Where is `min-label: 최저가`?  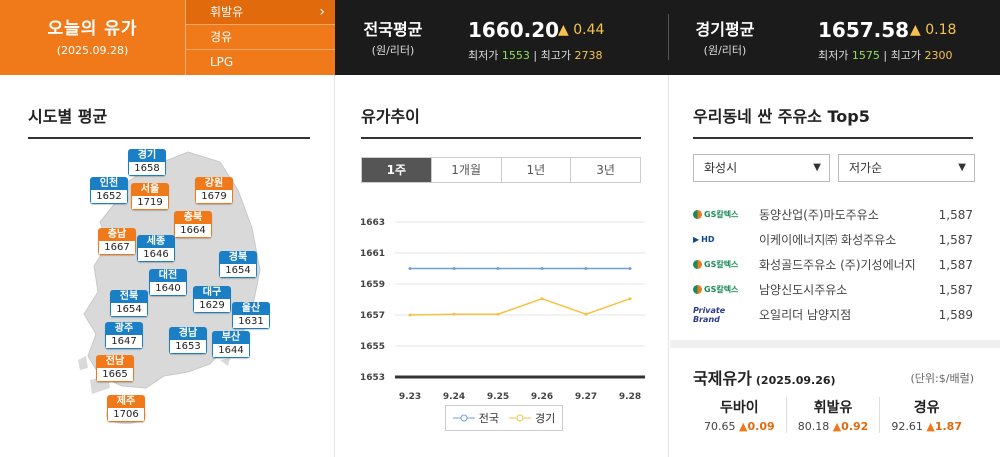 min-label: 최저가 is located at coordinates (483, 55).